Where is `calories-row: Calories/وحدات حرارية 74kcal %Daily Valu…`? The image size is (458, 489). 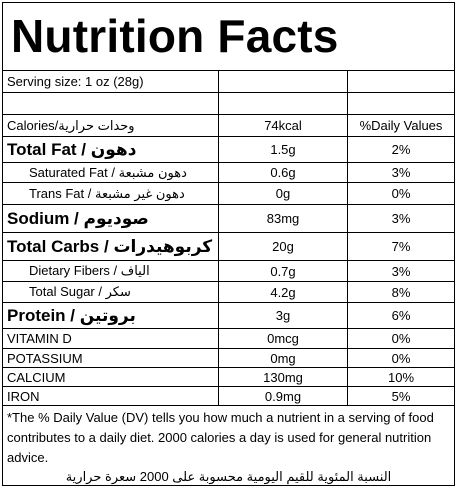
calories-row: Calories/وحدات حرارية 74kcal %Daily Valu… is located at coordinates (228, 126).